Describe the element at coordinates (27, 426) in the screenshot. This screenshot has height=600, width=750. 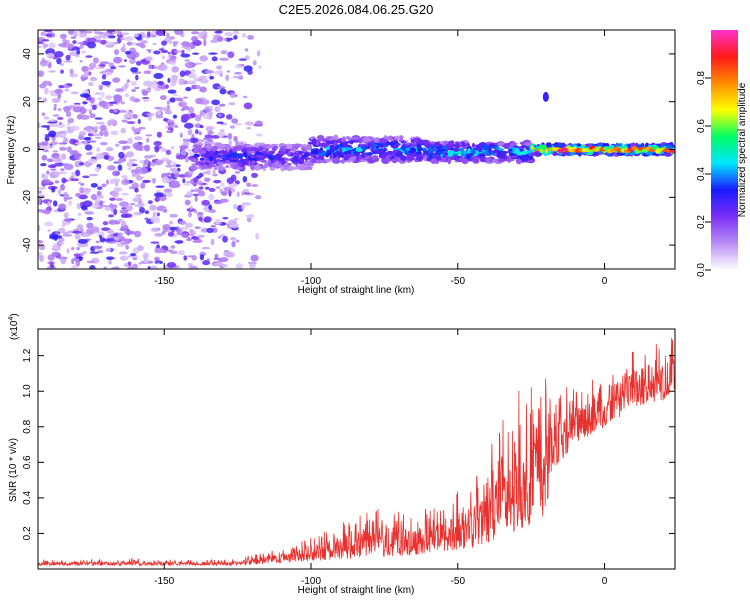
I see `snr-ytick-label: 0.8` at that location.